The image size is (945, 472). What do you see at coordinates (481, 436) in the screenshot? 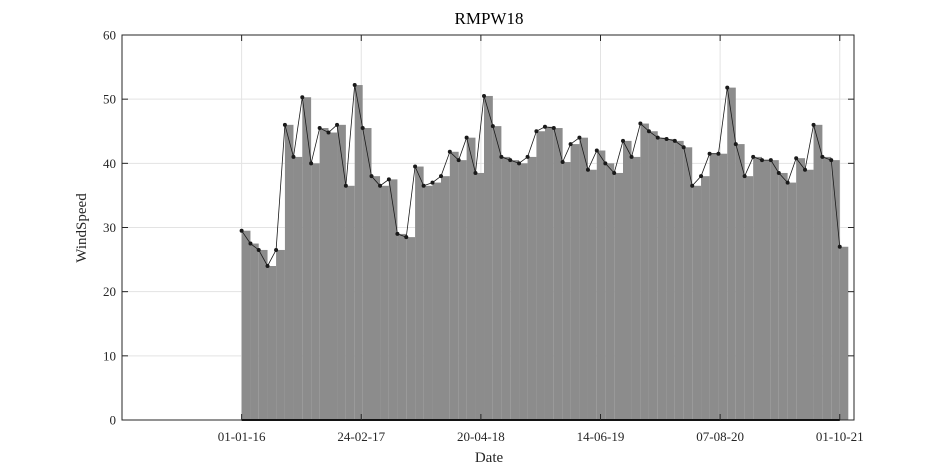
I see `x-tick-label: 20-04-18` at bounding box center [481, 436].